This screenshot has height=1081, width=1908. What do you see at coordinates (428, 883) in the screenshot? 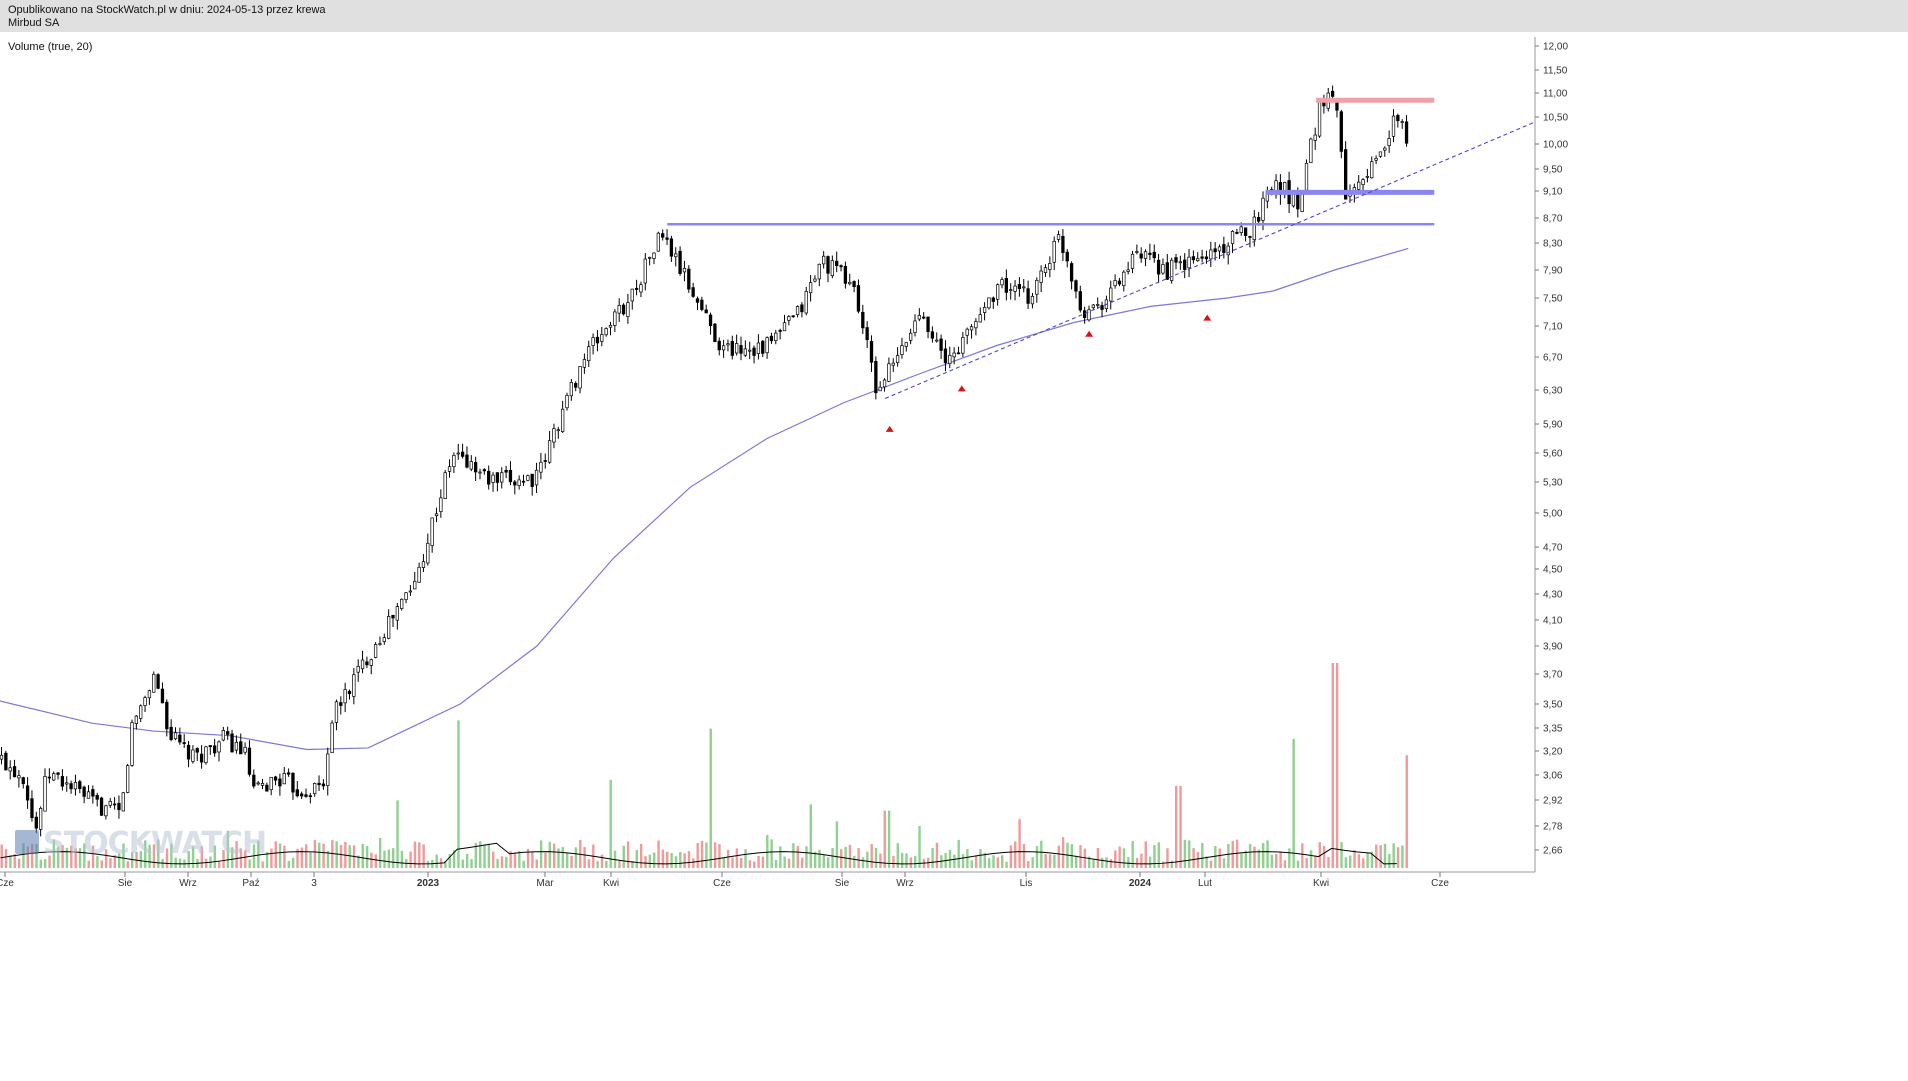
I see `x-tick-label: 2023` at bounding box center [428, 883].